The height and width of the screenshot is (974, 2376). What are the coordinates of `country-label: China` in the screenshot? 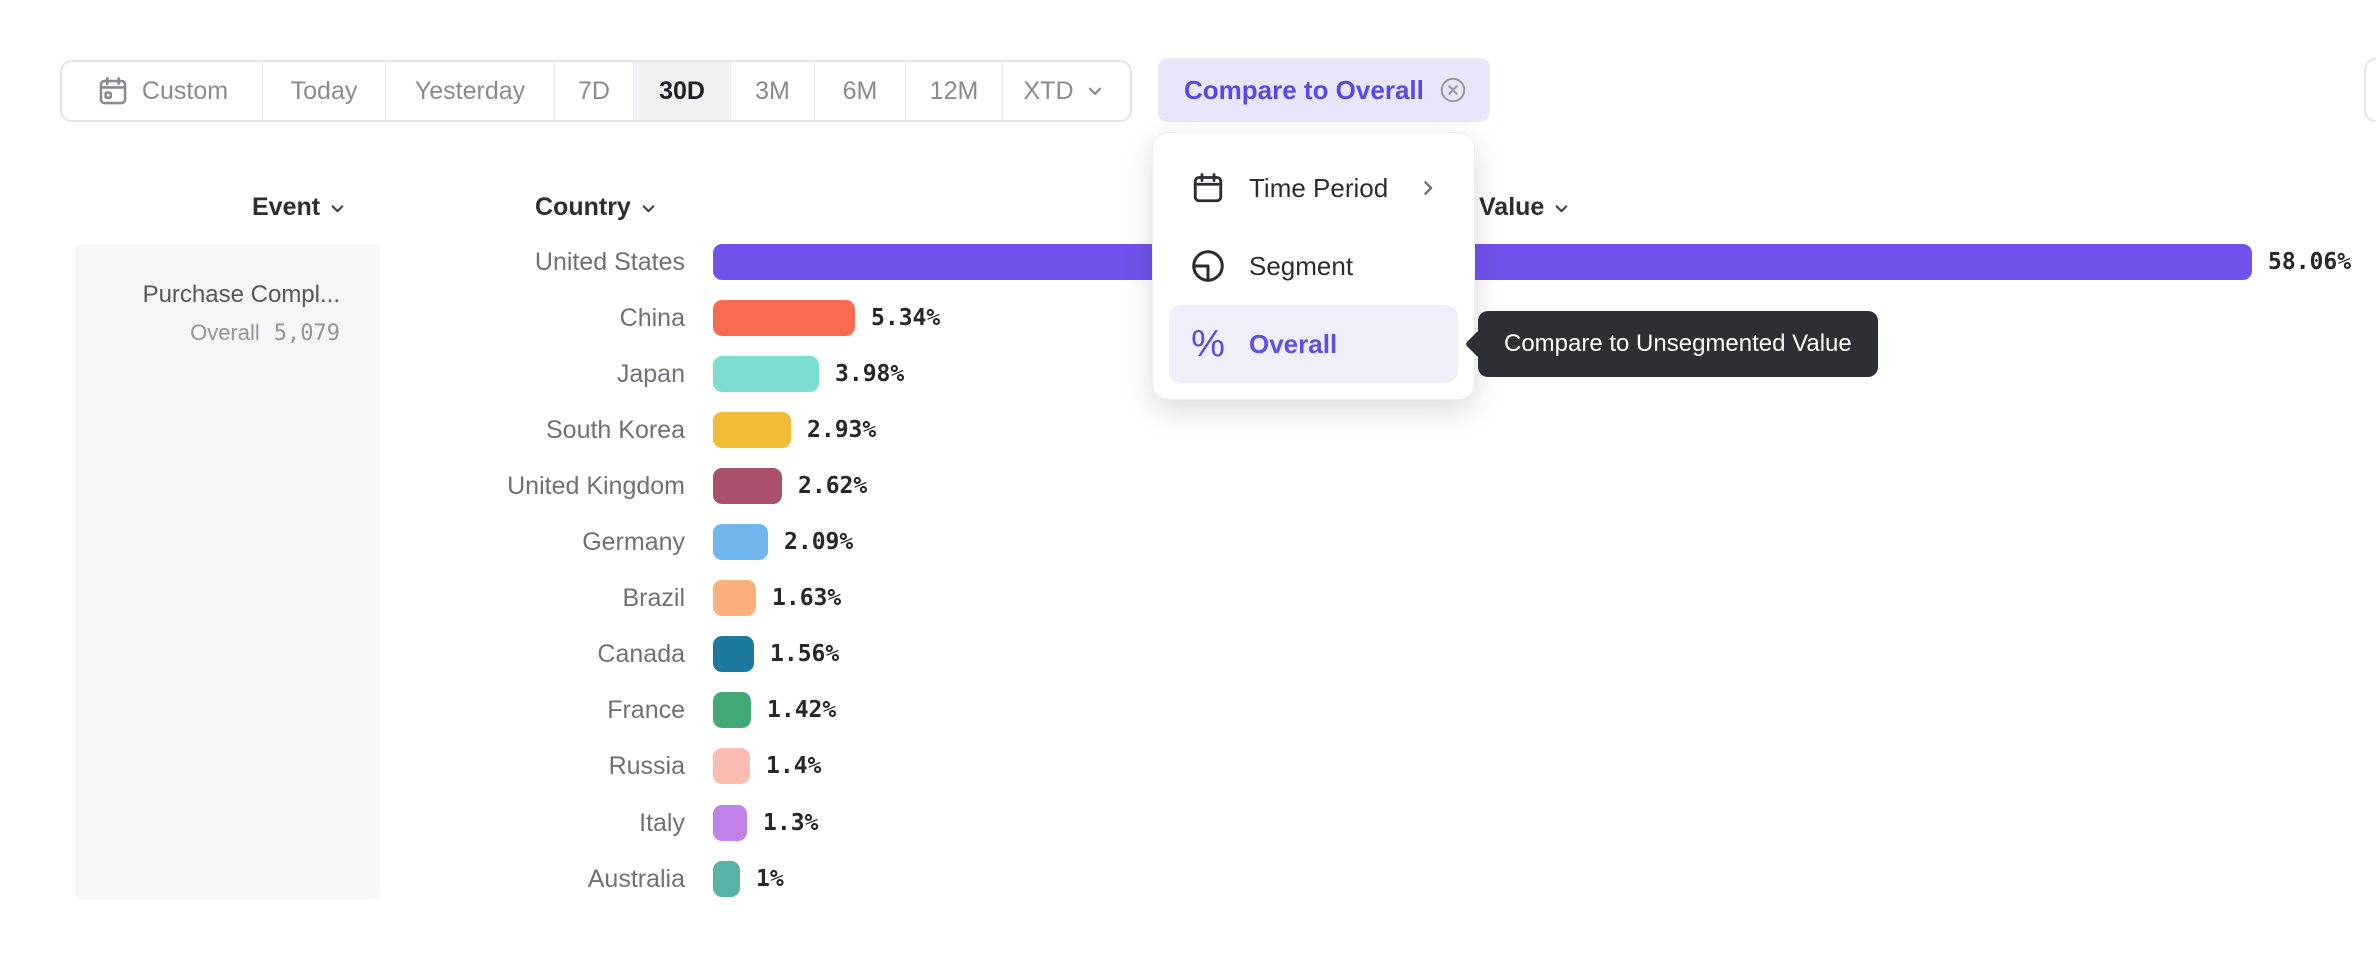 It's located at (652, 318).